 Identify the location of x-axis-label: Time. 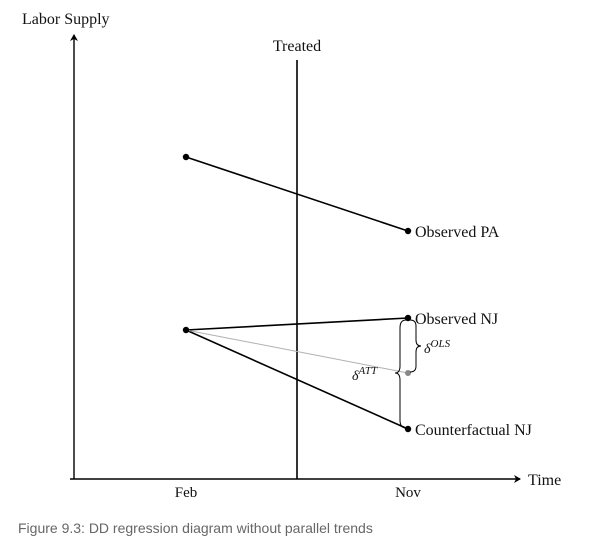
(544, 480).